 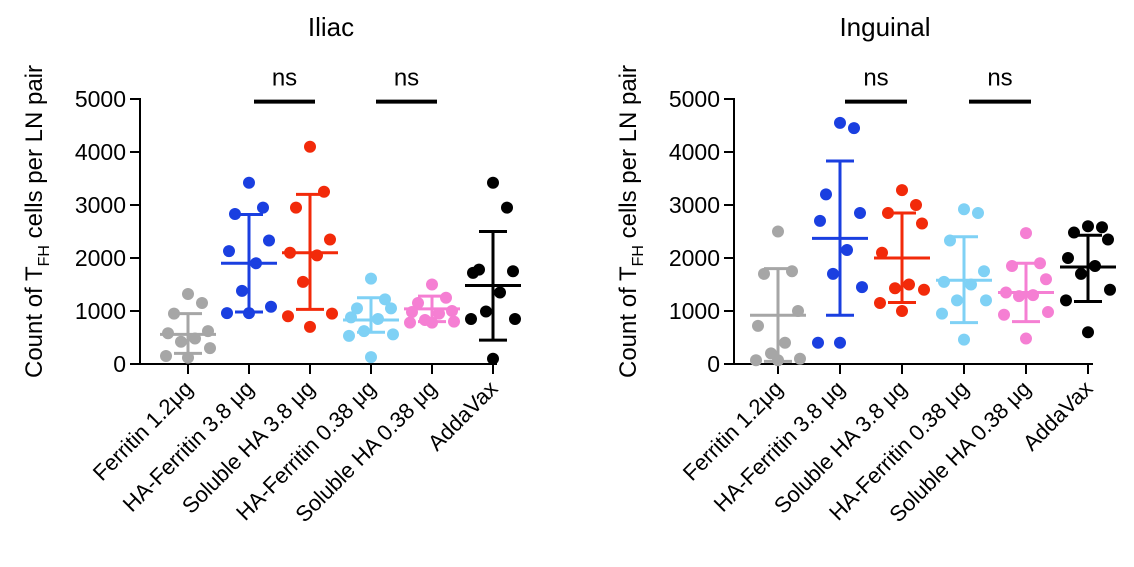 What do you see at coordinates (884, 27) in the screenshot?
I see `chart-title: Inguinal` at bounding box center [884, 27].